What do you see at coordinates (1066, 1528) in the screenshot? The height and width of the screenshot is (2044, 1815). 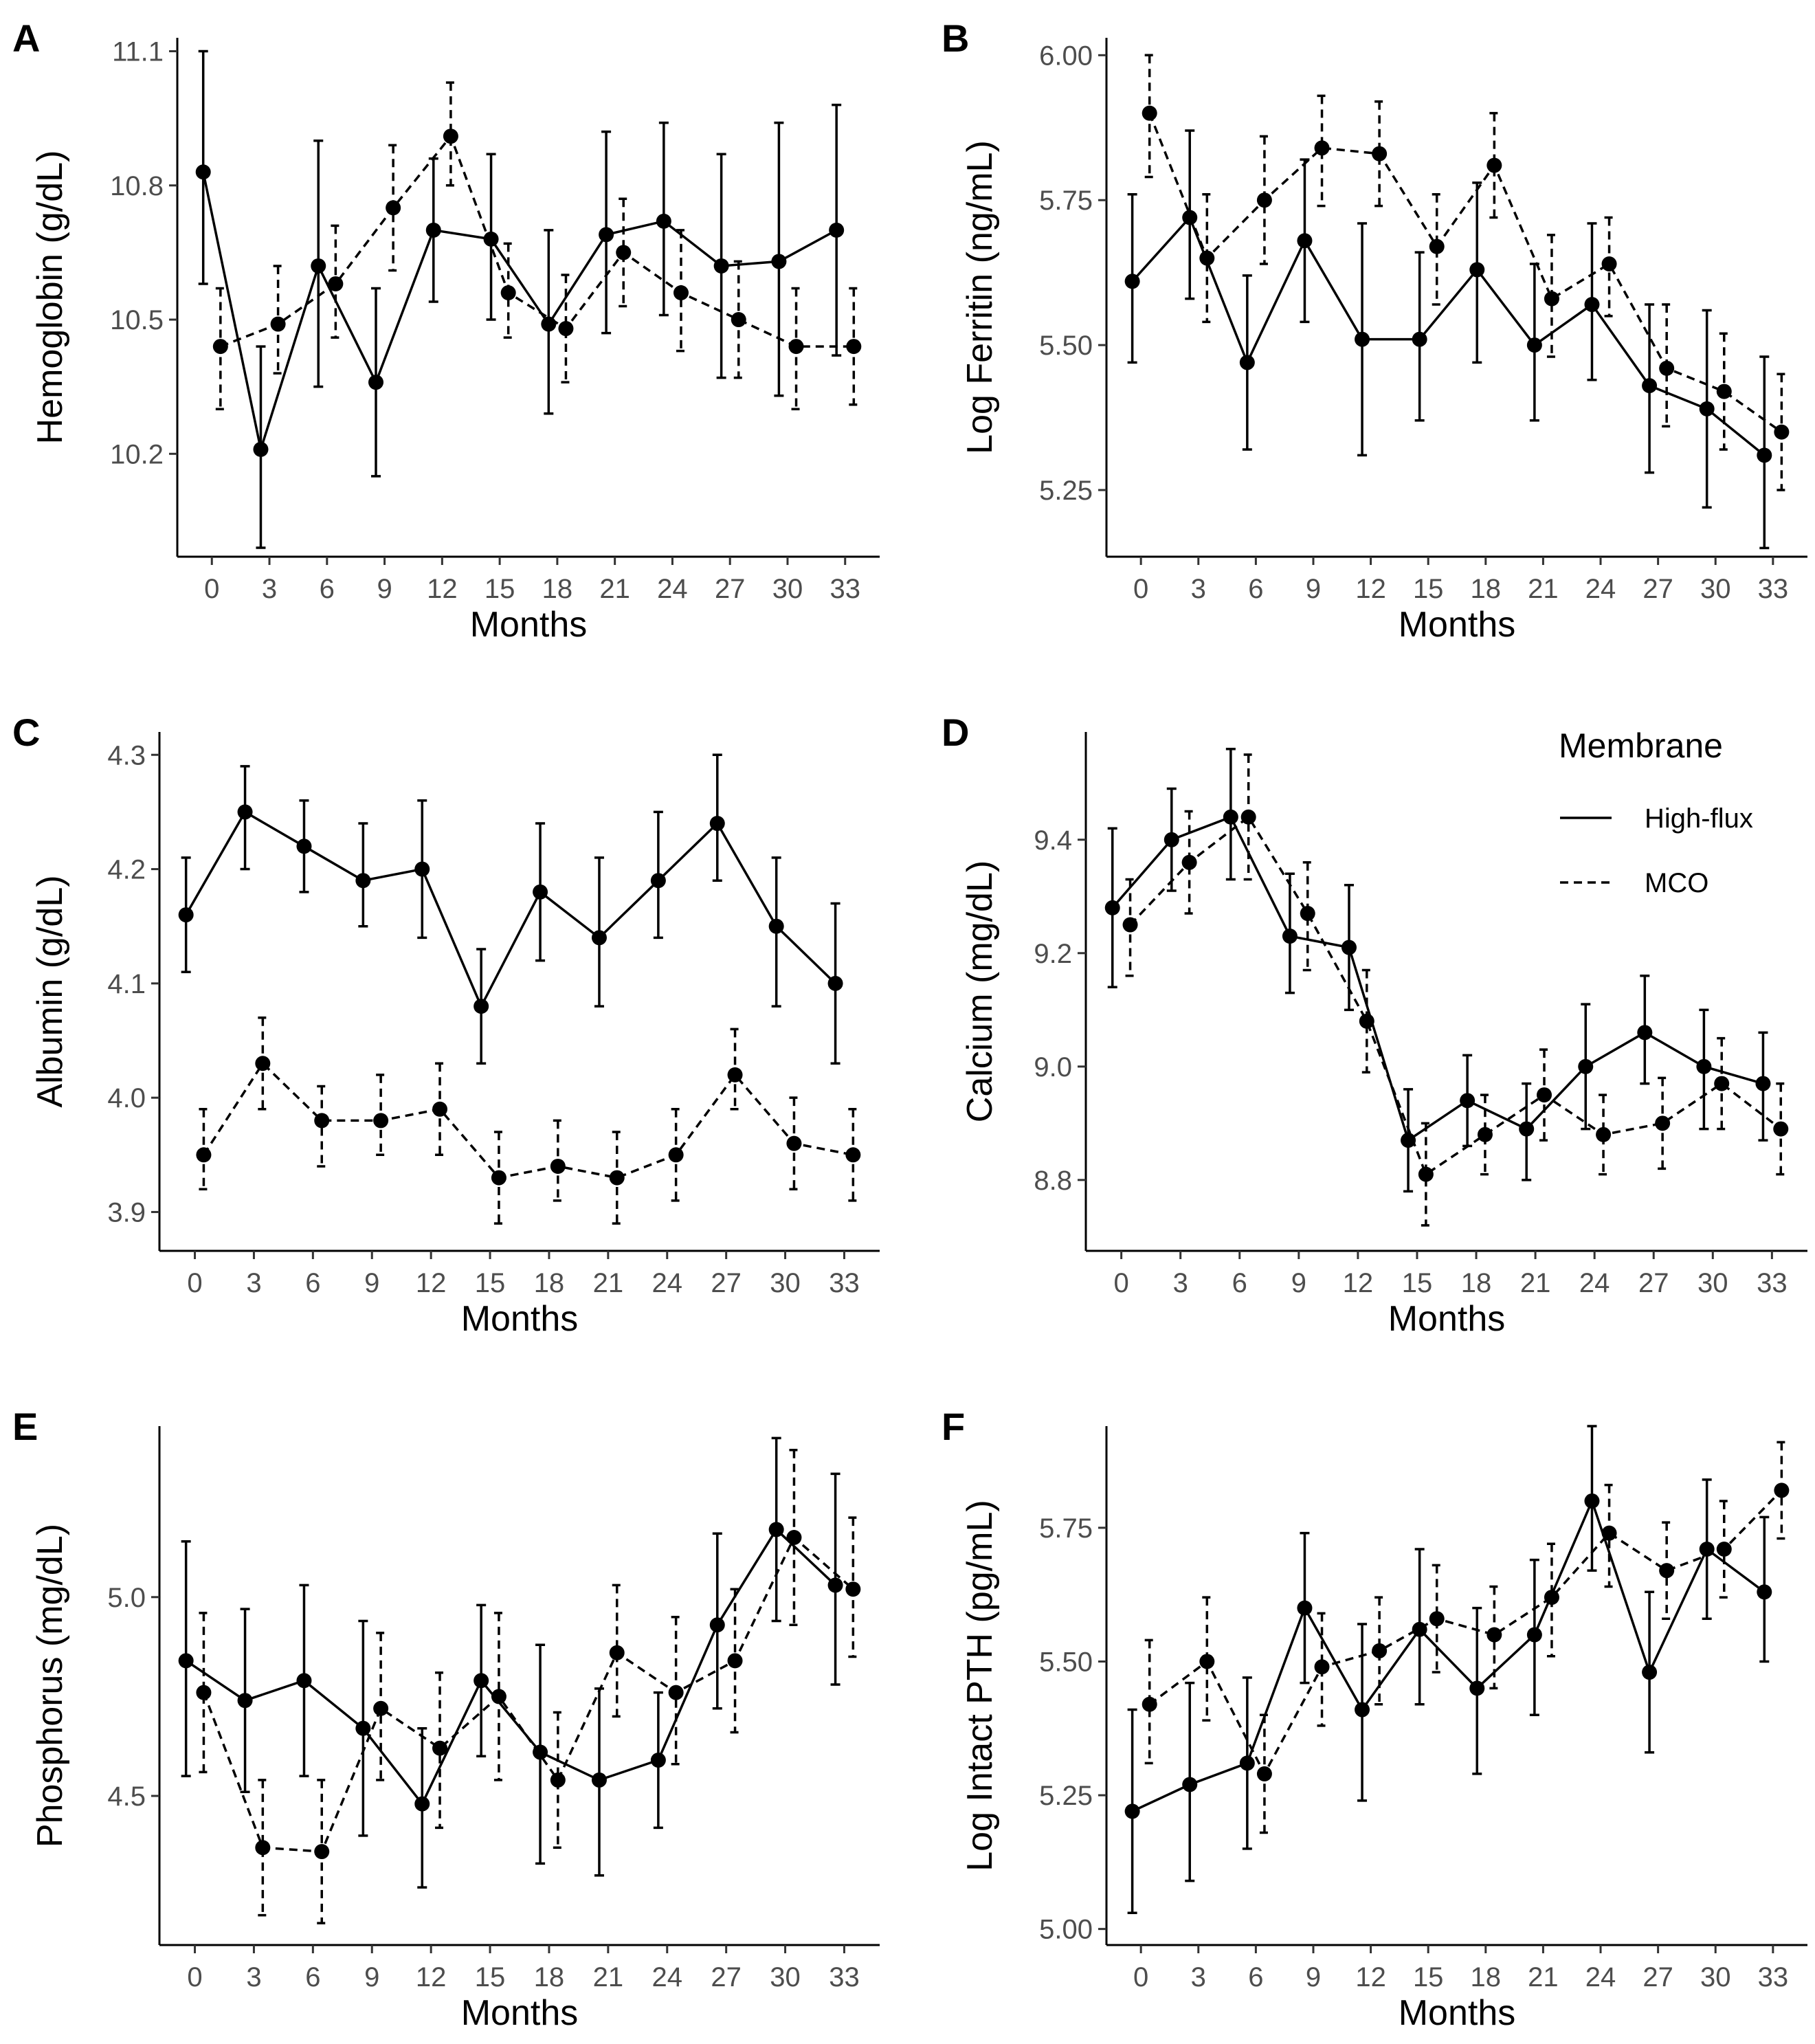 I see `y-tick-label-f-3: 5.75` at bounding box center [1066, 1528].